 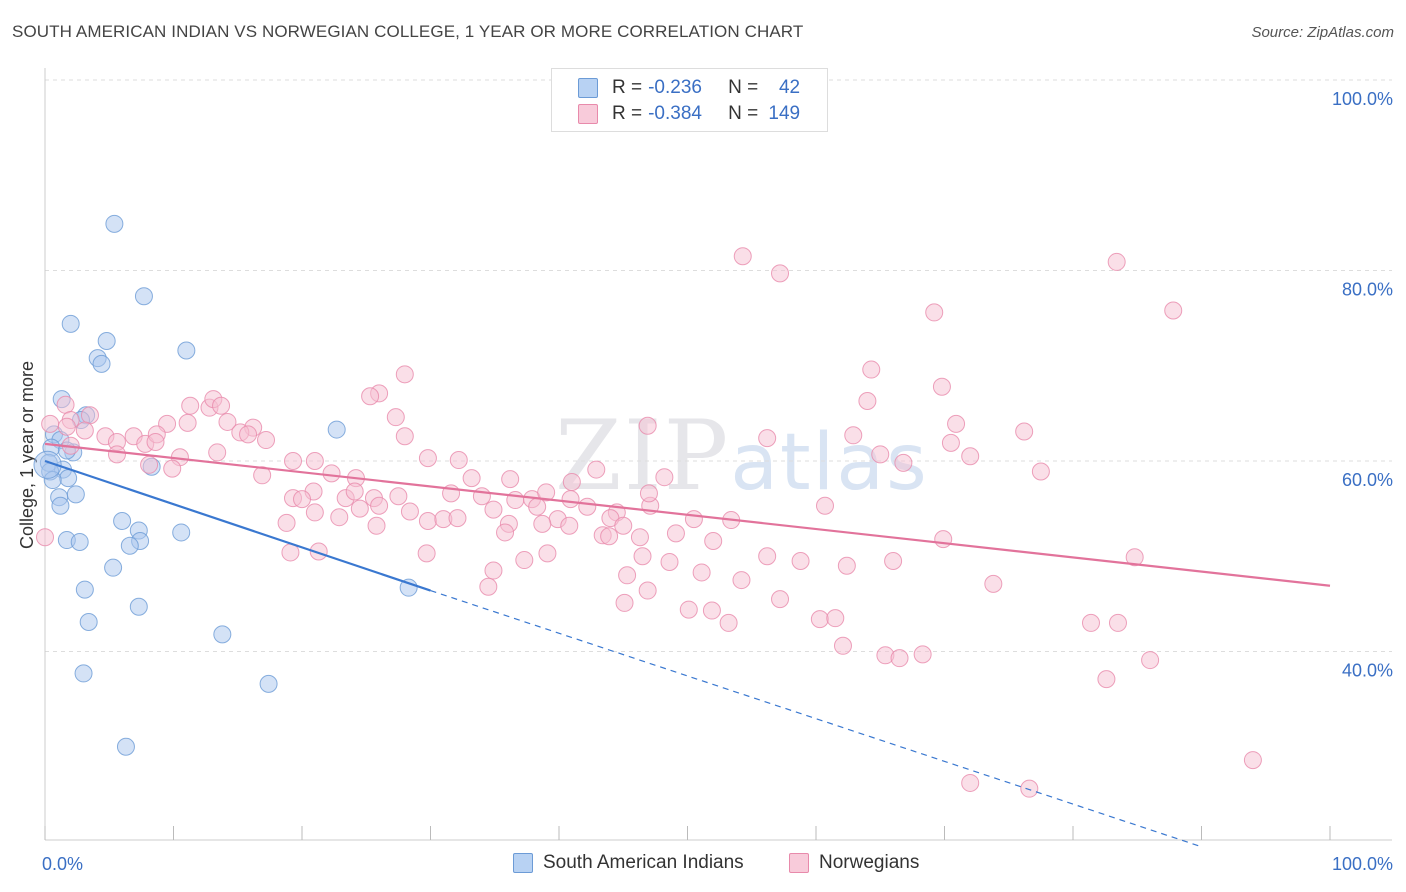 What do you see at coordinates (869, 862) in the screenshot?
I see `series-label-norwegians: Norwegians` at bounding box center [869, 862].